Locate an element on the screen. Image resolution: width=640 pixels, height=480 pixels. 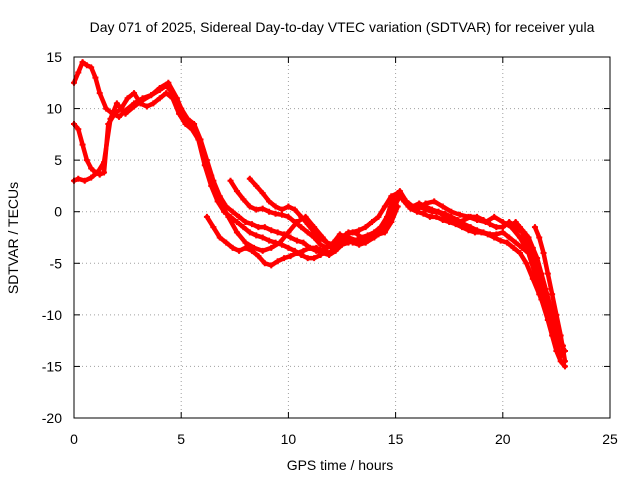
y-tick-label: -5 is located at coordinates (56, 263).